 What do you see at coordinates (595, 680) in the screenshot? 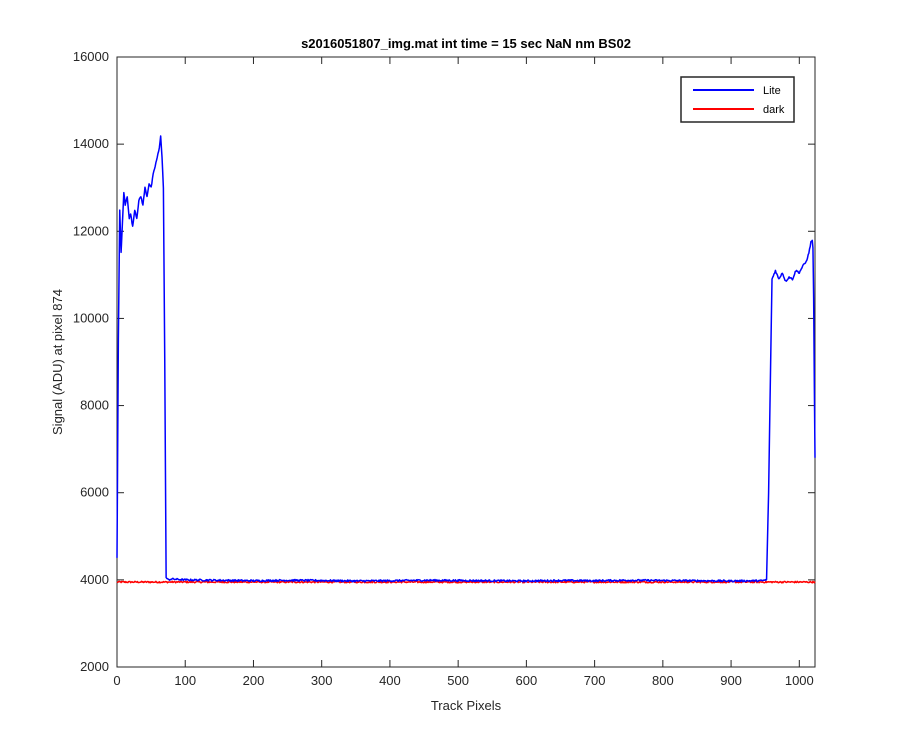
I see `x-tick-label: 700` at bounding box center [595, 680].